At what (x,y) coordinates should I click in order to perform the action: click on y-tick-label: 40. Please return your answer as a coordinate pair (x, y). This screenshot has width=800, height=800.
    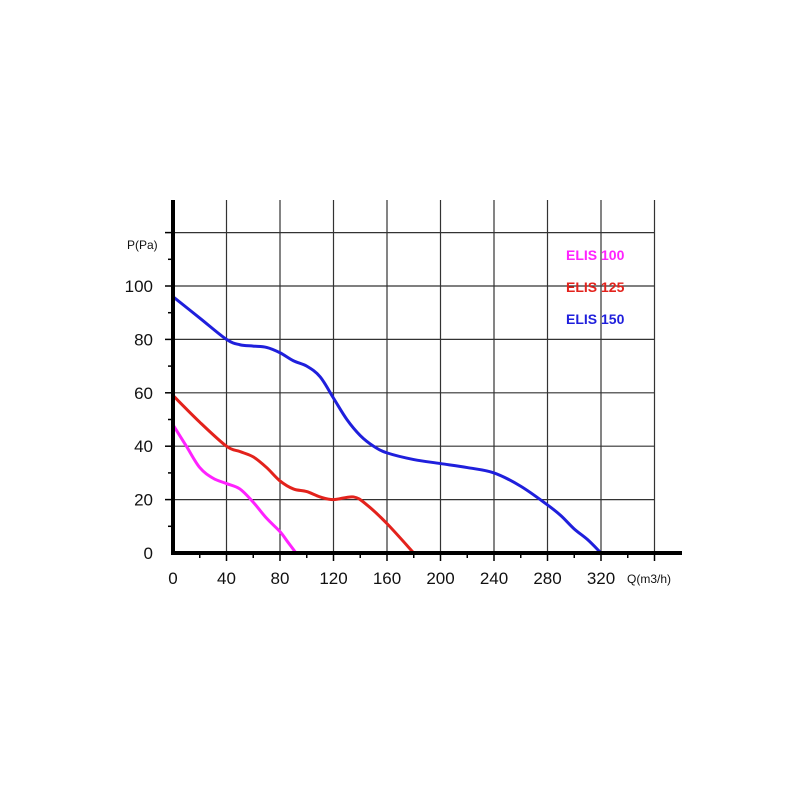
    Looking at the image, I should click on (143, 446).